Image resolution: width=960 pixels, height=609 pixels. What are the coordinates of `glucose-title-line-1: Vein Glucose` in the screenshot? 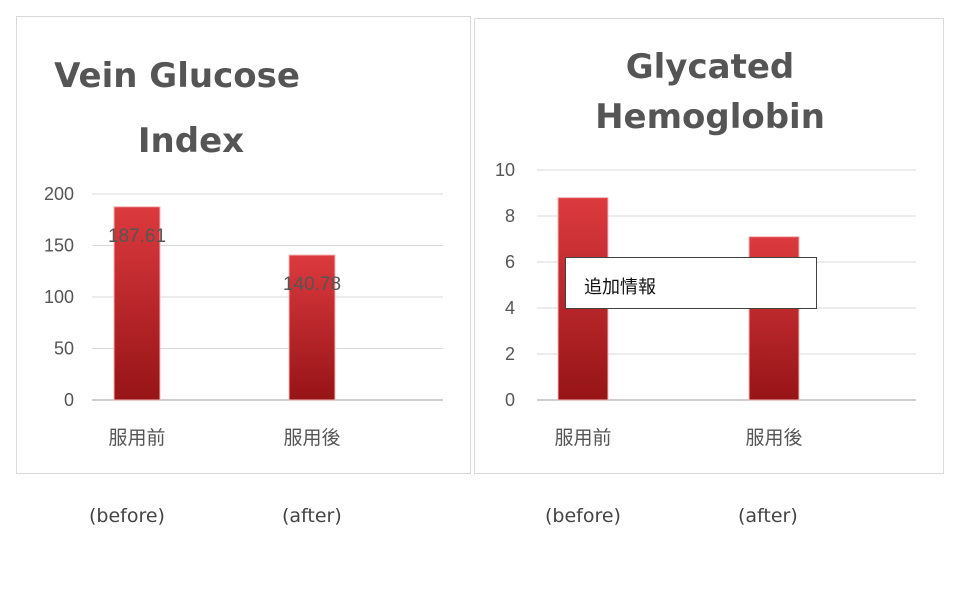 It's located at (177, 76).